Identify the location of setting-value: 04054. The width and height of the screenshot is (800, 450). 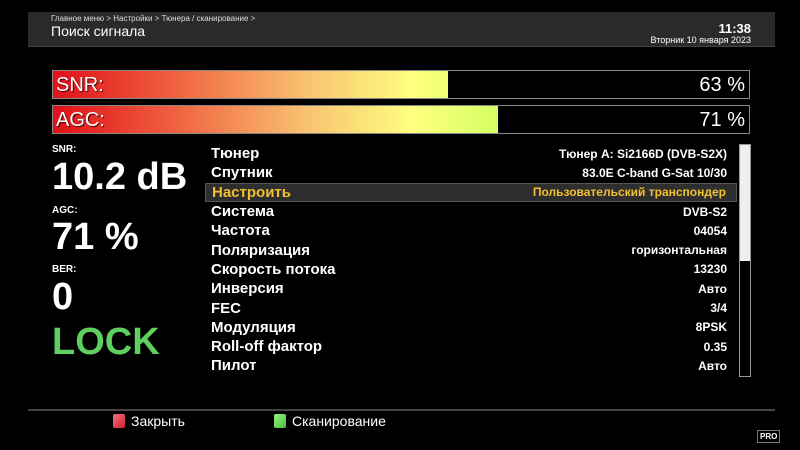
(710, 230).